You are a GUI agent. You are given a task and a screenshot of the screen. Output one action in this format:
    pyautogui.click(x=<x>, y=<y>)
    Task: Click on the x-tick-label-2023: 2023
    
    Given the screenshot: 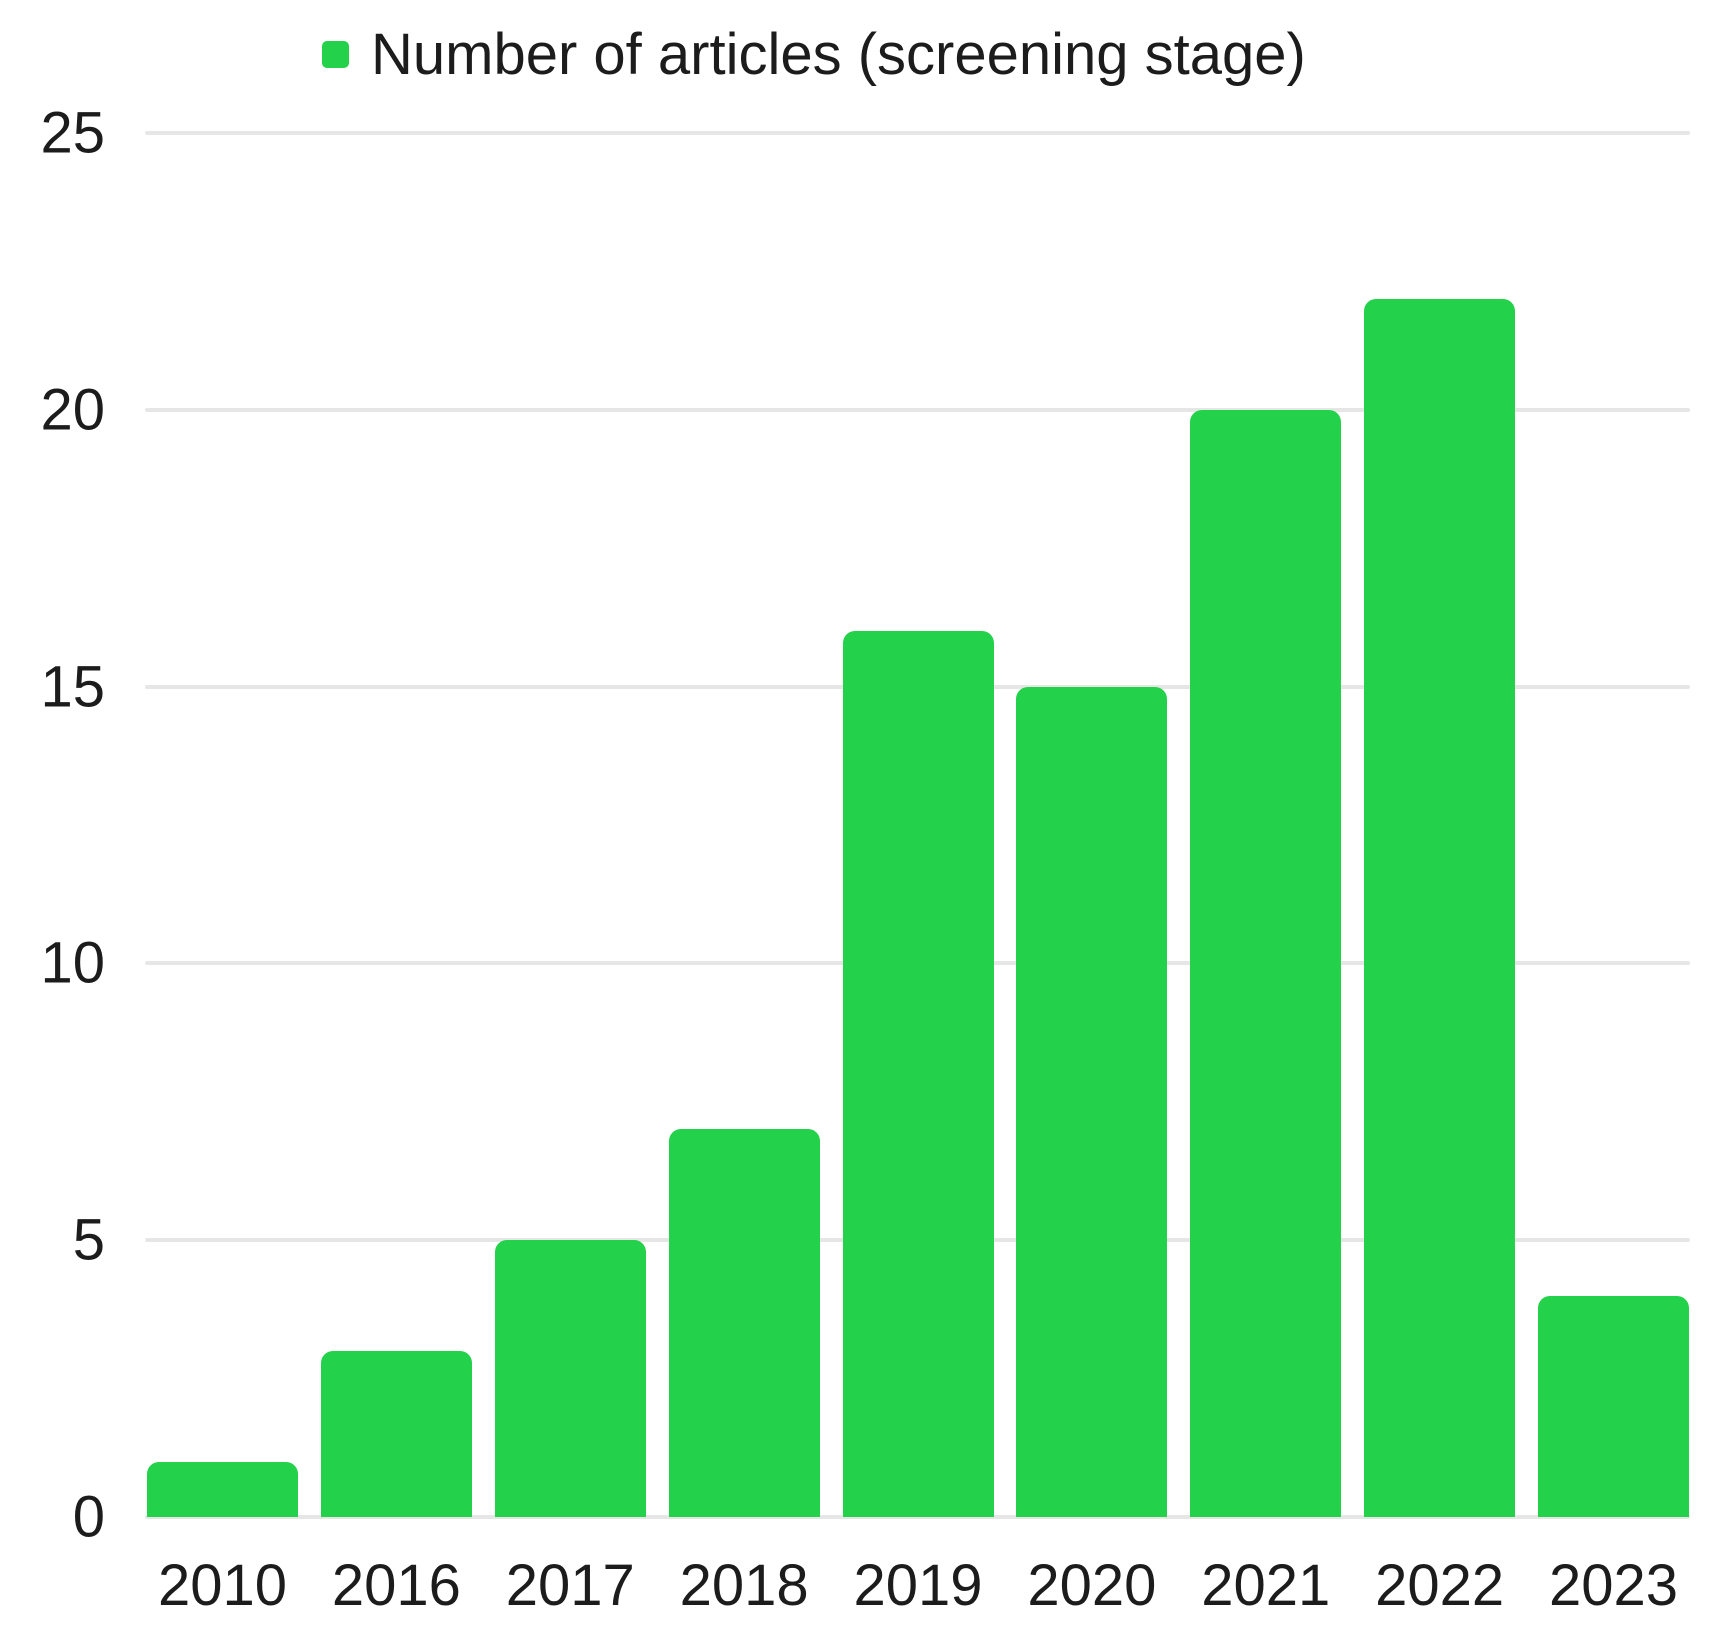 What is the action you would take?
    pyautogui.click(x=1613, y=1585)
    